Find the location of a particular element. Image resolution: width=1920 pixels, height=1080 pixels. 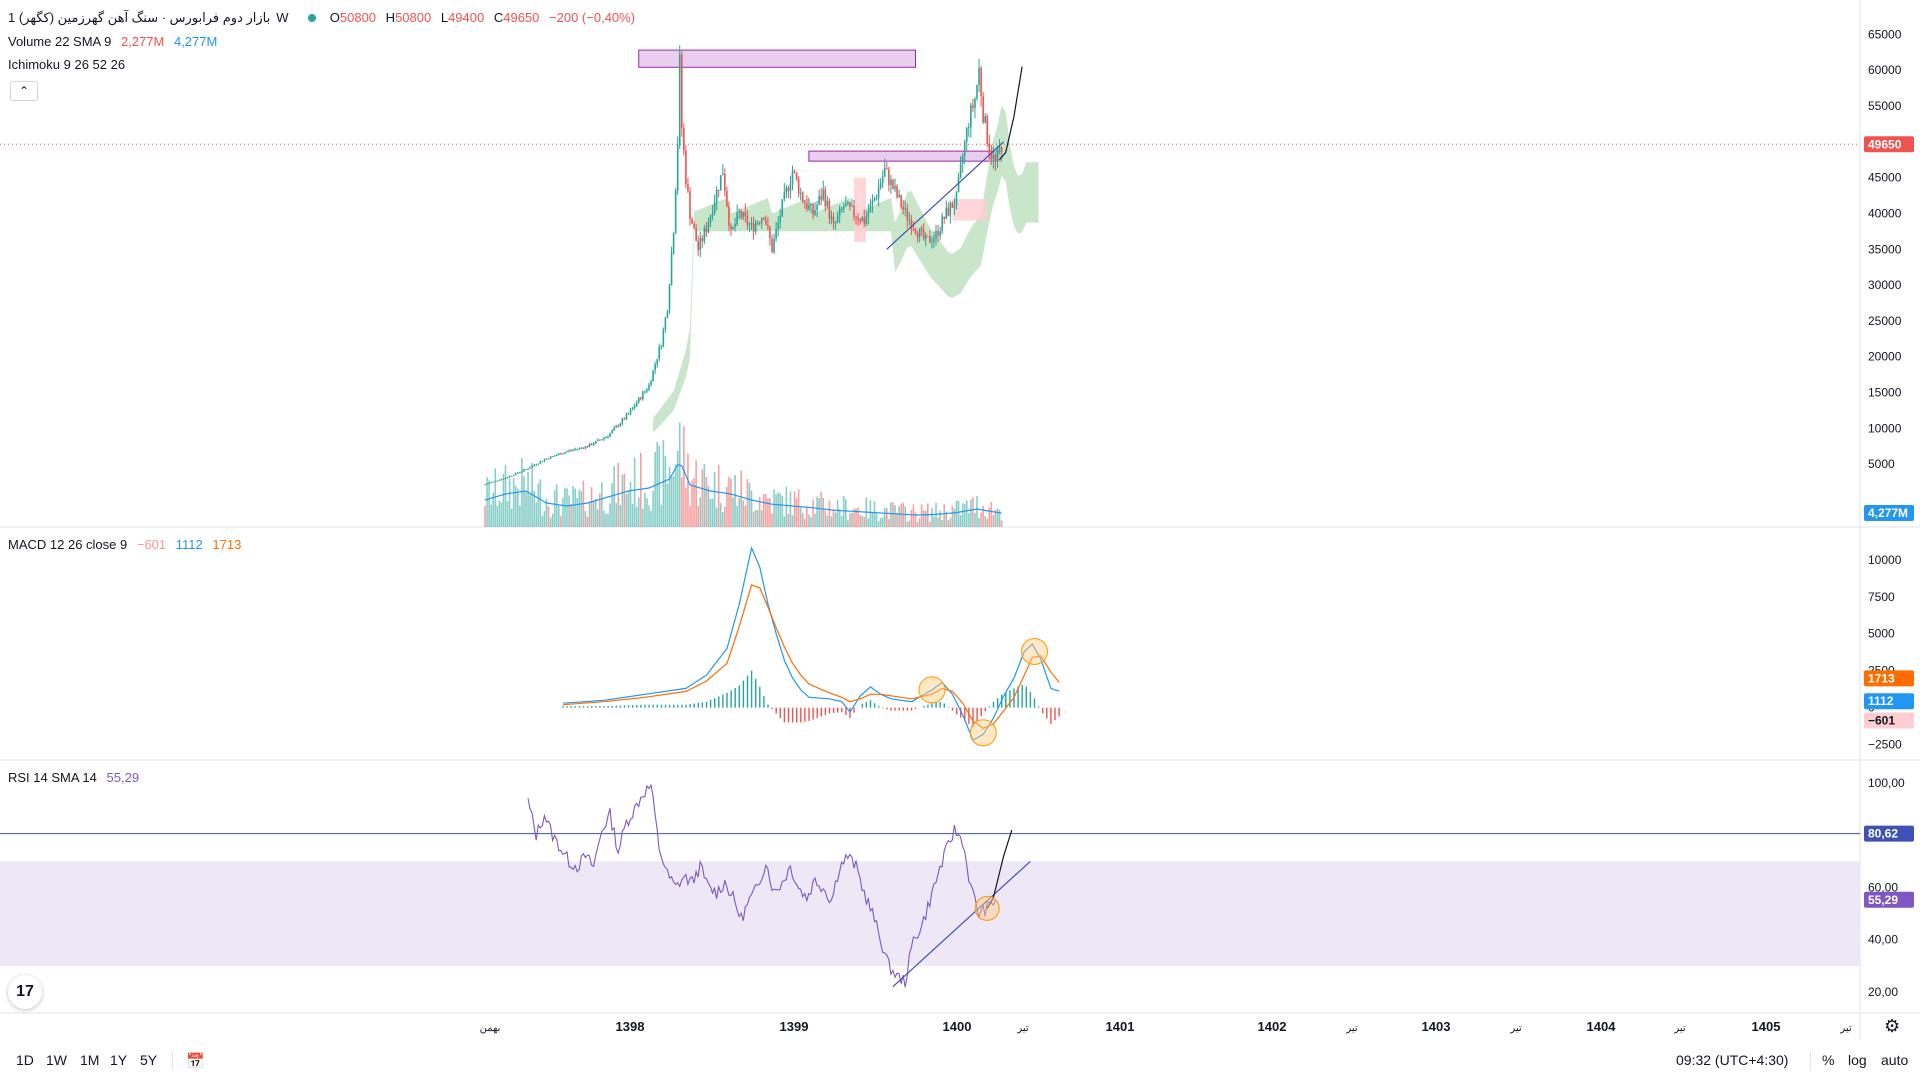

macd-pane is located at coordinates (811, 646).